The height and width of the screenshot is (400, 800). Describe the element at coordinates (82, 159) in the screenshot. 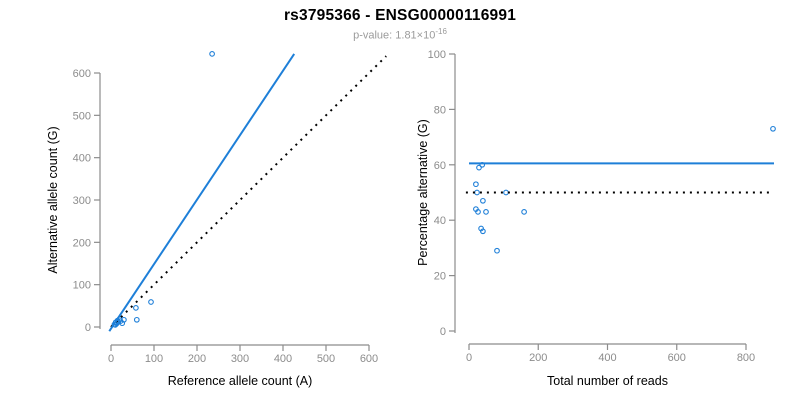

I see `y-tick-label: 400` at that location.